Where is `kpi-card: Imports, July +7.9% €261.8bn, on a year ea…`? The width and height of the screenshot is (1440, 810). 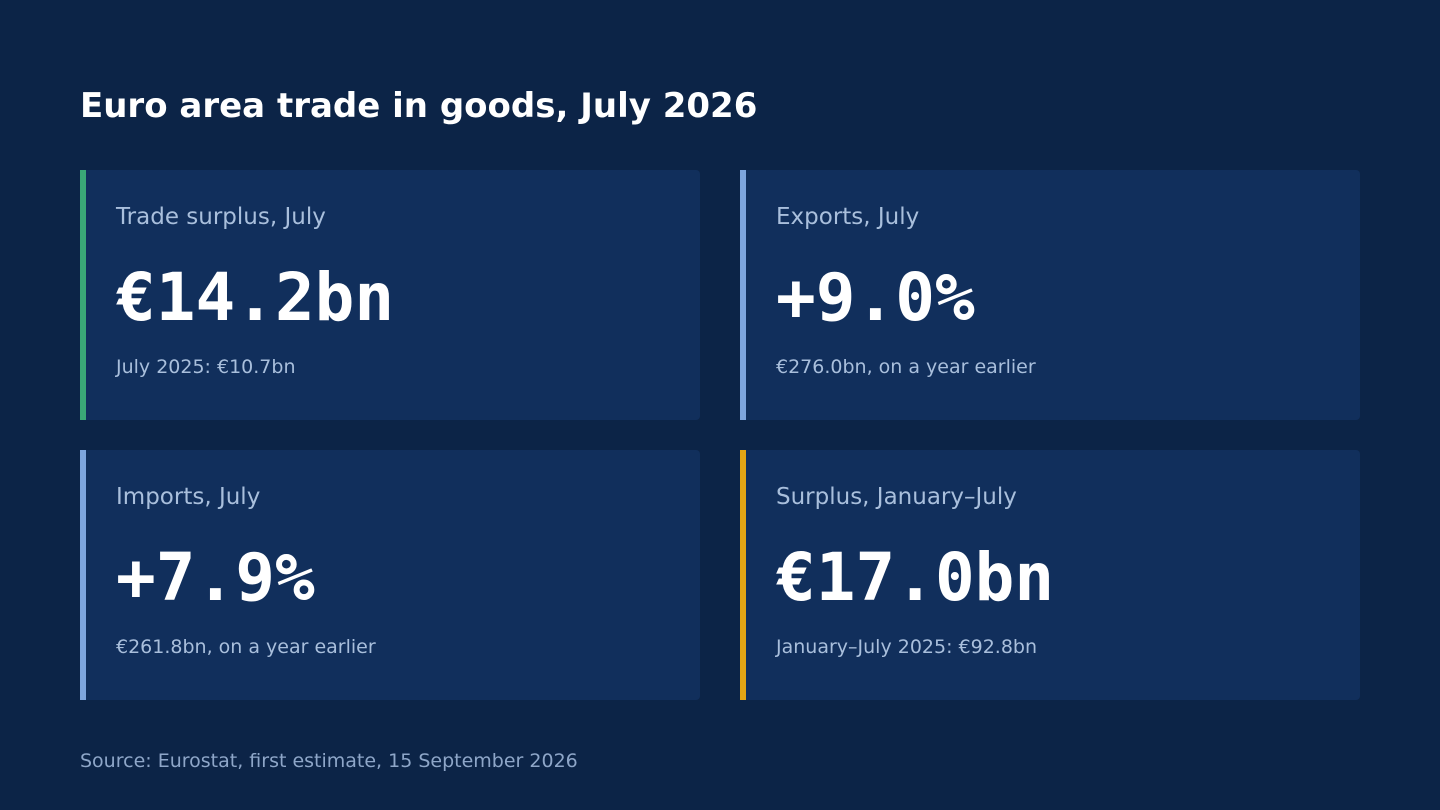 kpi-card: Imports, July +7.9% €261.8bn, on a year ea… is located at coordinates (390, 575).